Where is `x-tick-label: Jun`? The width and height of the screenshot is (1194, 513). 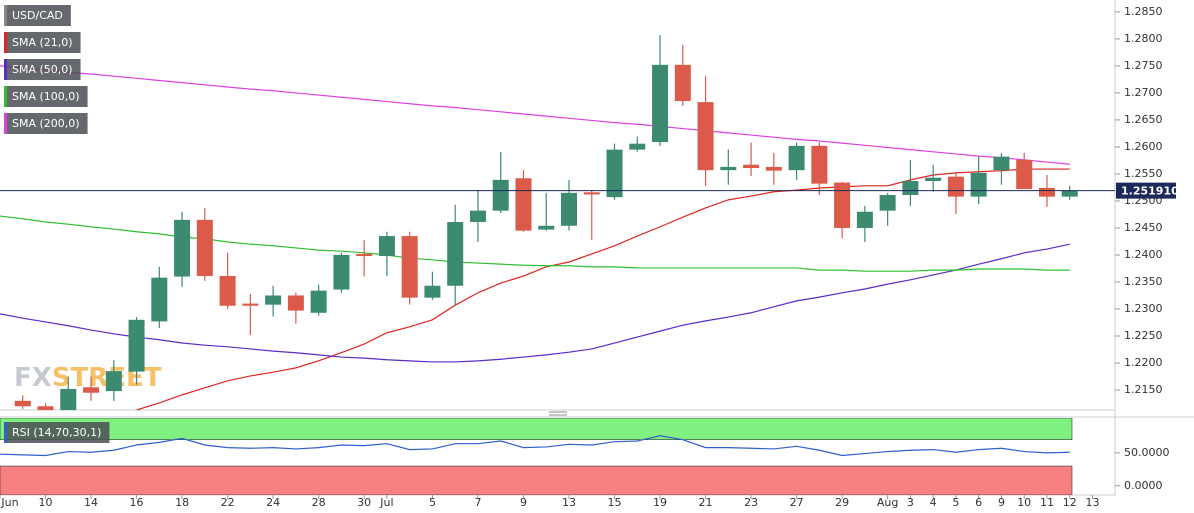 x-tick-label: Jun is located at coordinates (9, 502).